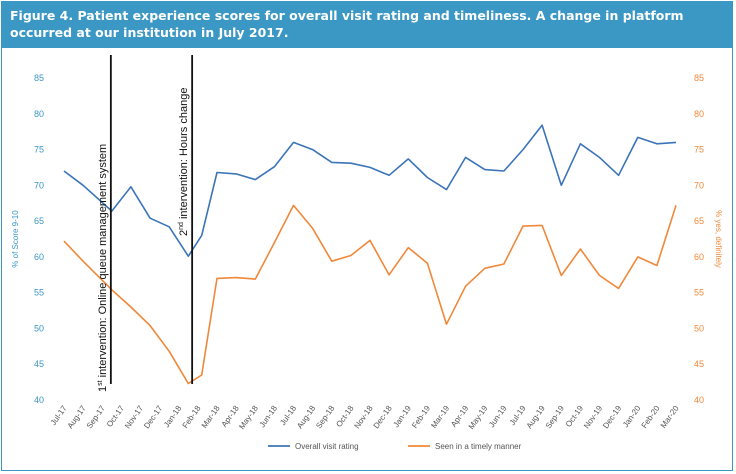  What do you see at coordinates (699, 78) in the screenshot?
I see `right-tick-label: 85` at bounding box center [699, 78].